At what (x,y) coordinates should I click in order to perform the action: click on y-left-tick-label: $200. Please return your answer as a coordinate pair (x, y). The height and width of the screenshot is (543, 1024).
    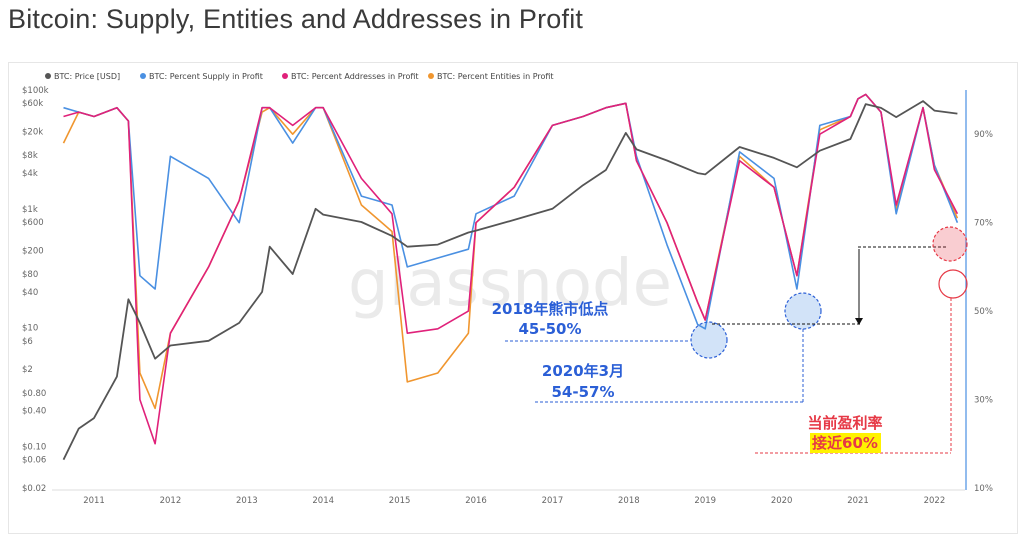
    Looking at the image, I should click on (33, 251).